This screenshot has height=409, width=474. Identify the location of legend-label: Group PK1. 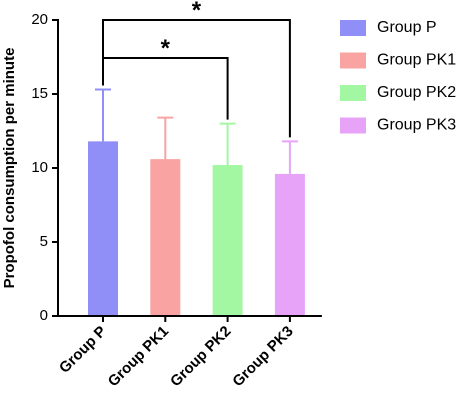
(416, 60).